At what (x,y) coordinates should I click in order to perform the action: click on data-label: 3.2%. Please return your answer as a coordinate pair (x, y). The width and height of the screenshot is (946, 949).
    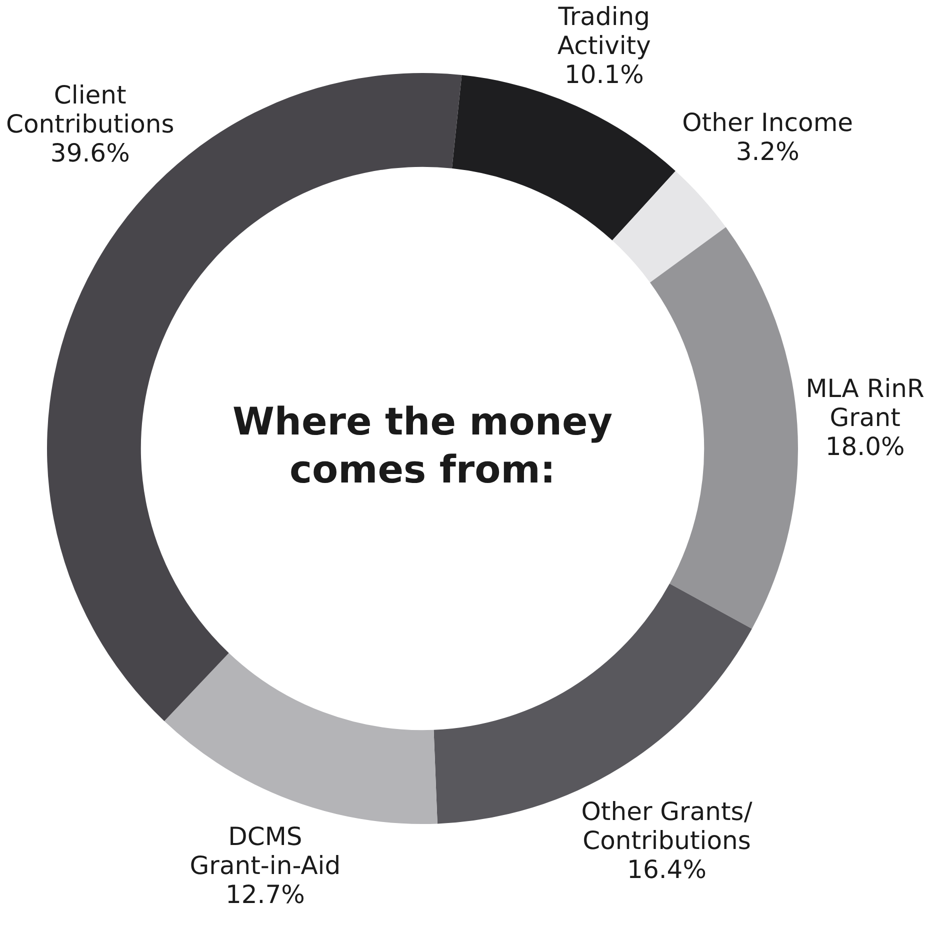
    Looking at the image, I should click on (768, 151).